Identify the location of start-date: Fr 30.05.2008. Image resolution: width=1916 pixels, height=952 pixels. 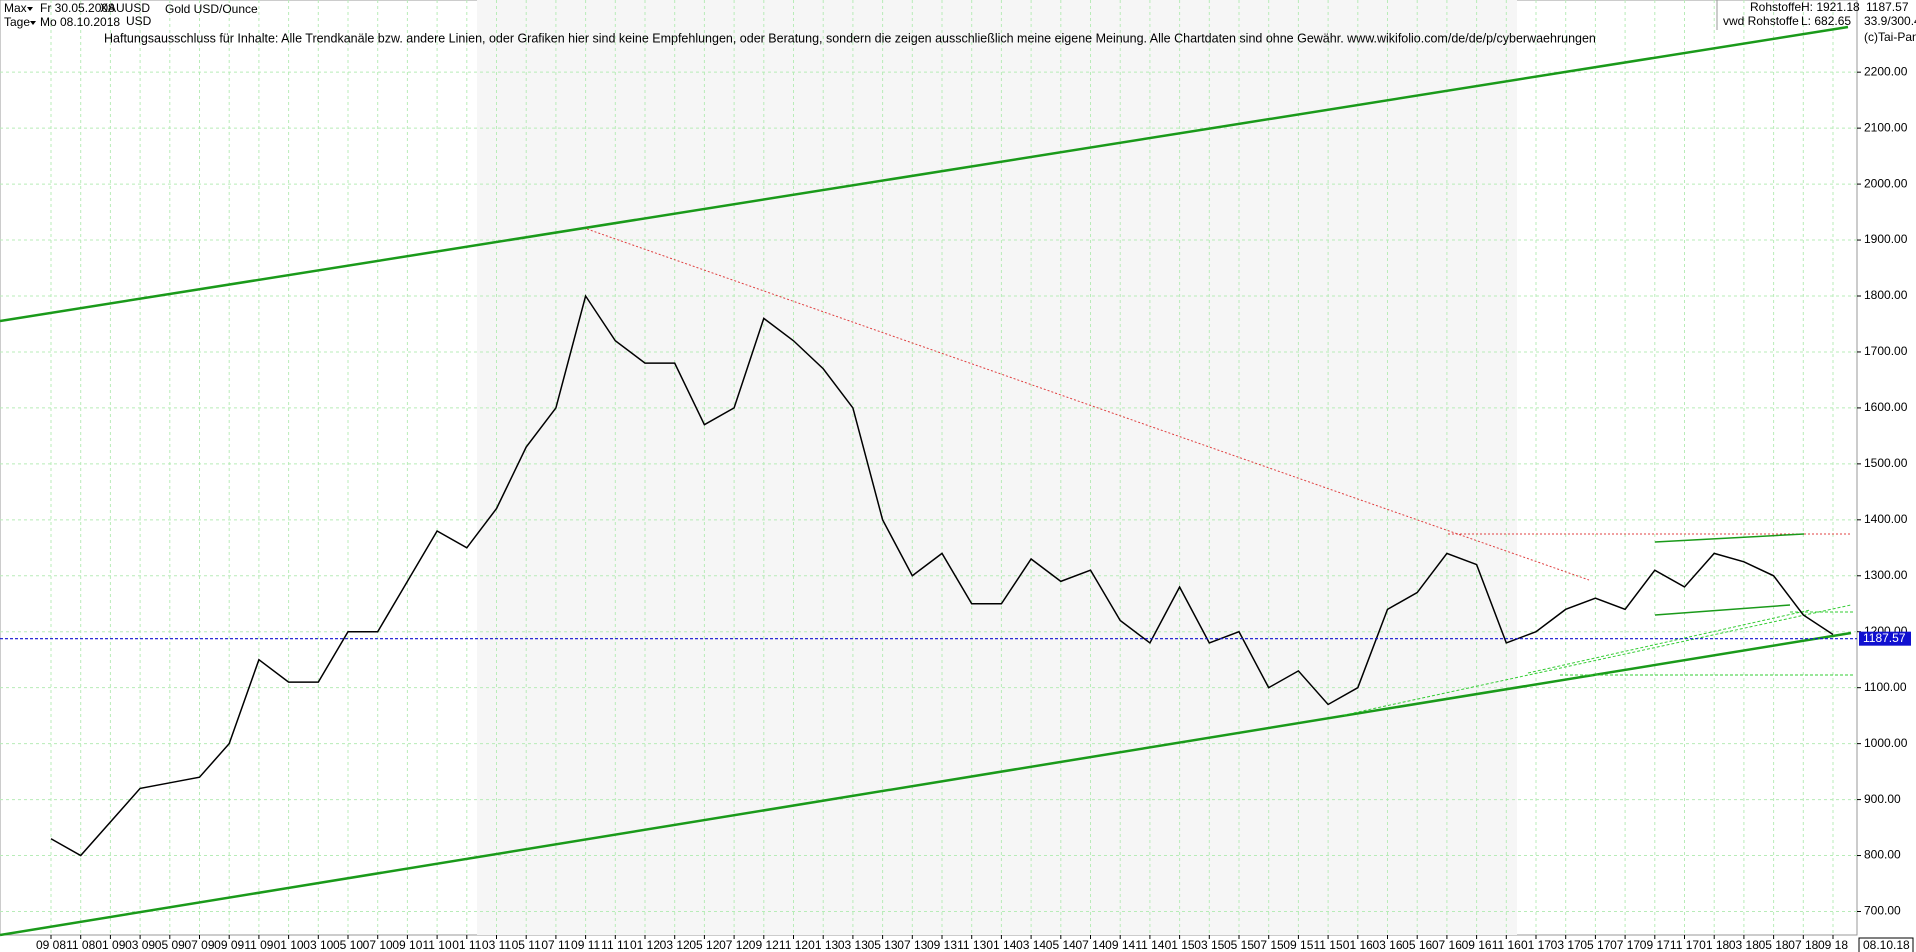
(77, 8).